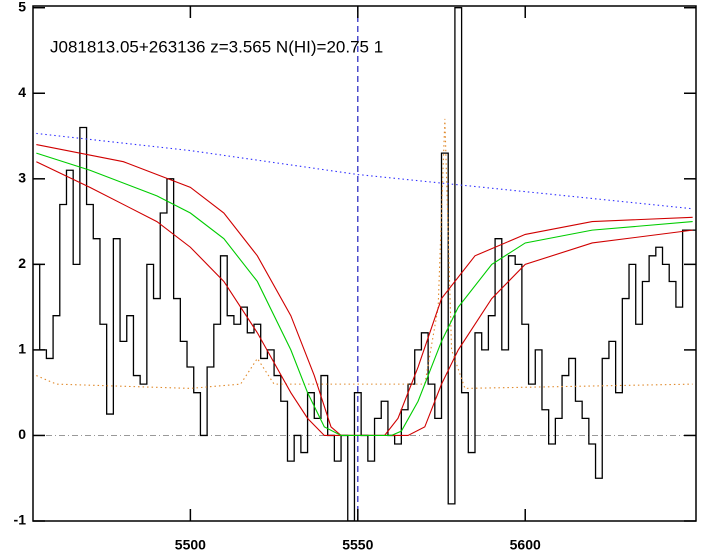 Image resolution: width=704 pixels, height=556 pixels. I want to click on series-line, so click(364, 171).